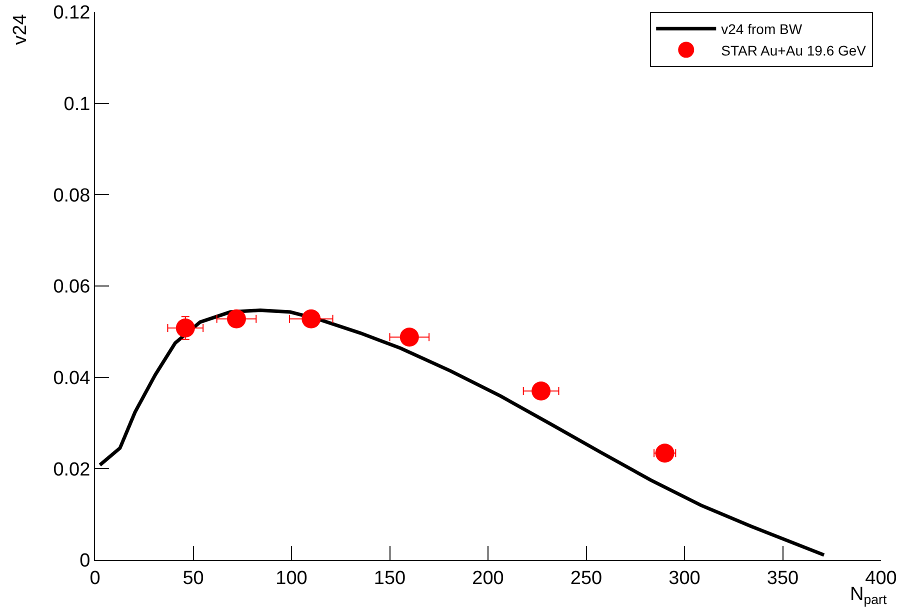 The width and height of the screenshot is (901, 616). What do you see at coordinates (586, 578) in the screenshot?
I see `x-tick-label: 250` at bounding box center [586, 578].